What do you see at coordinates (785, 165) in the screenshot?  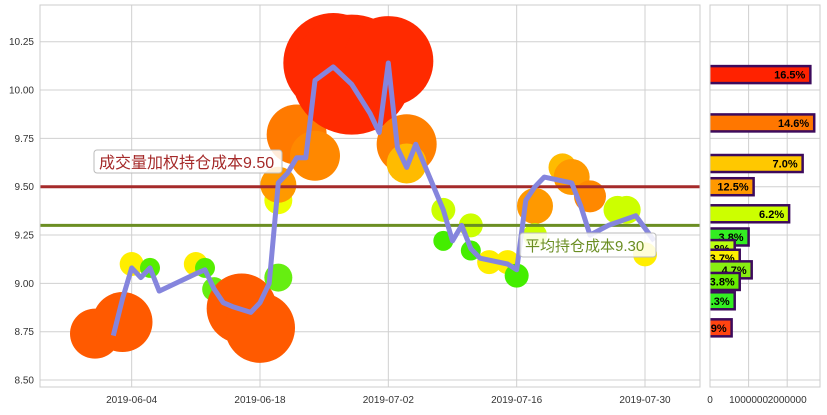 I see `chip-bar-label: 7.0%` at bounding box center [785, 165].